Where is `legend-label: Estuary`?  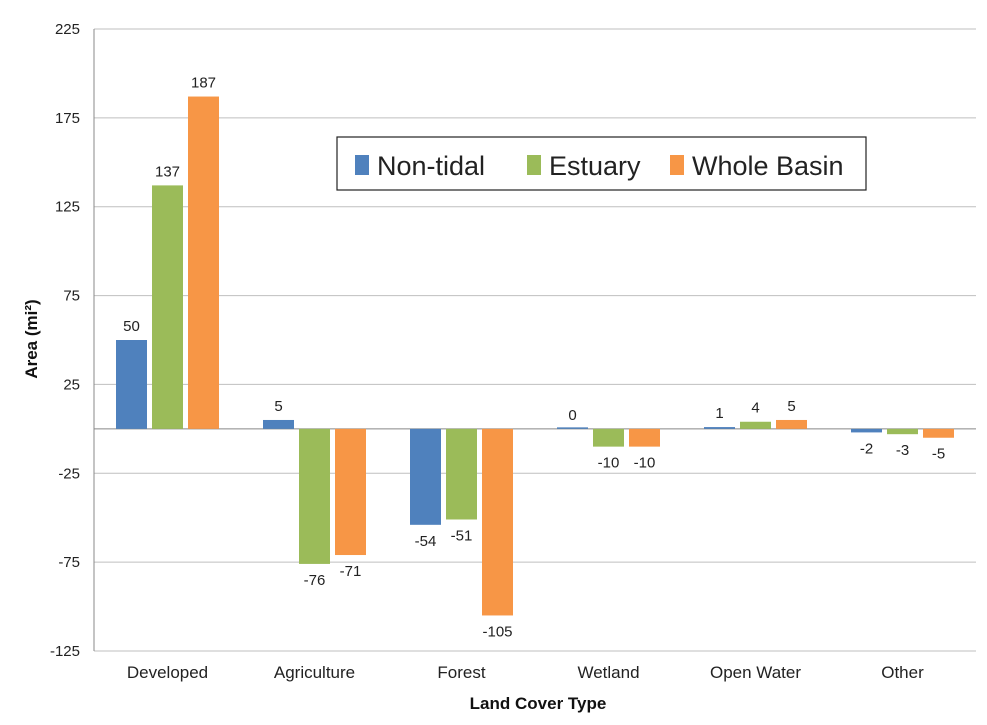 legend-label: Estuary is located at coordinates (595, 166).